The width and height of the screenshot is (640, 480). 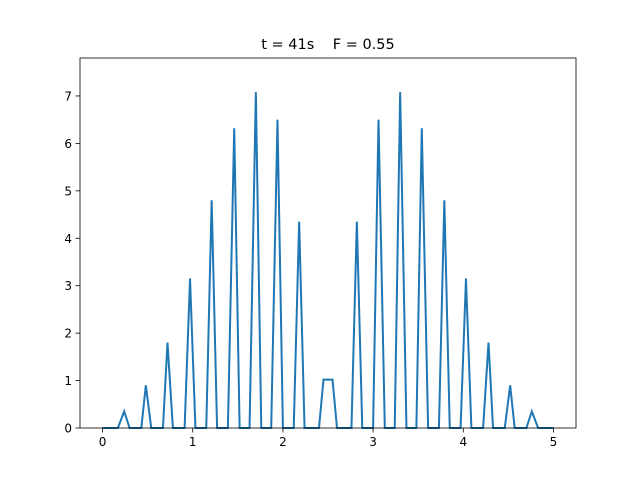 I want to click on y-tick-label: 7, so click(x=68, y=96).